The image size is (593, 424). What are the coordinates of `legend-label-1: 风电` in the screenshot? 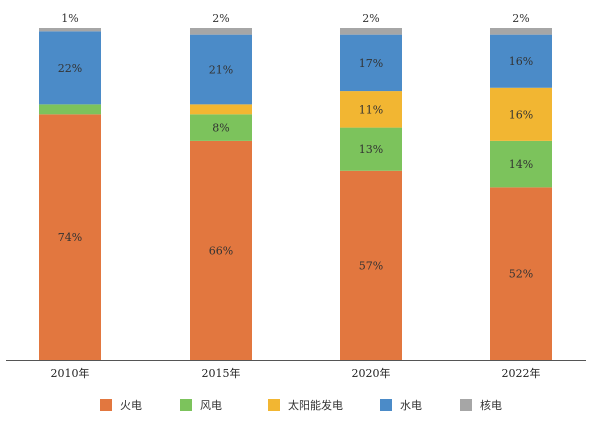 It's located at (211, 405).